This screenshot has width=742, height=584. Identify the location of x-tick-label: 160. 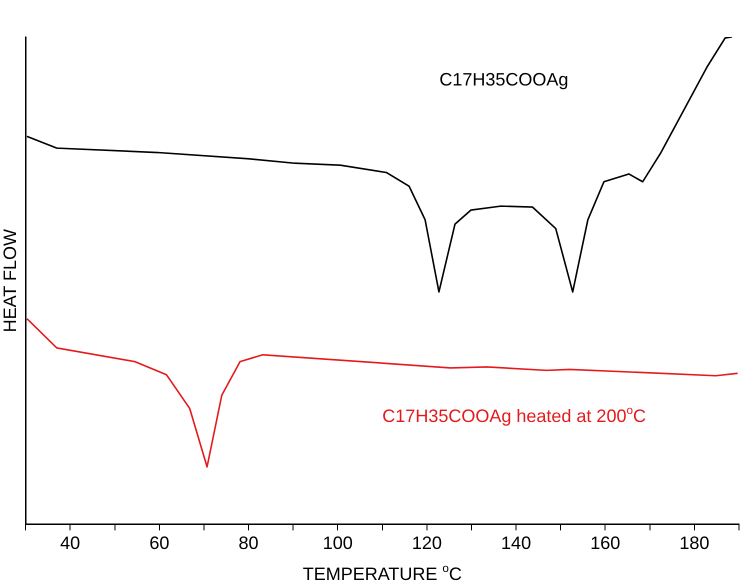
(605, 543).